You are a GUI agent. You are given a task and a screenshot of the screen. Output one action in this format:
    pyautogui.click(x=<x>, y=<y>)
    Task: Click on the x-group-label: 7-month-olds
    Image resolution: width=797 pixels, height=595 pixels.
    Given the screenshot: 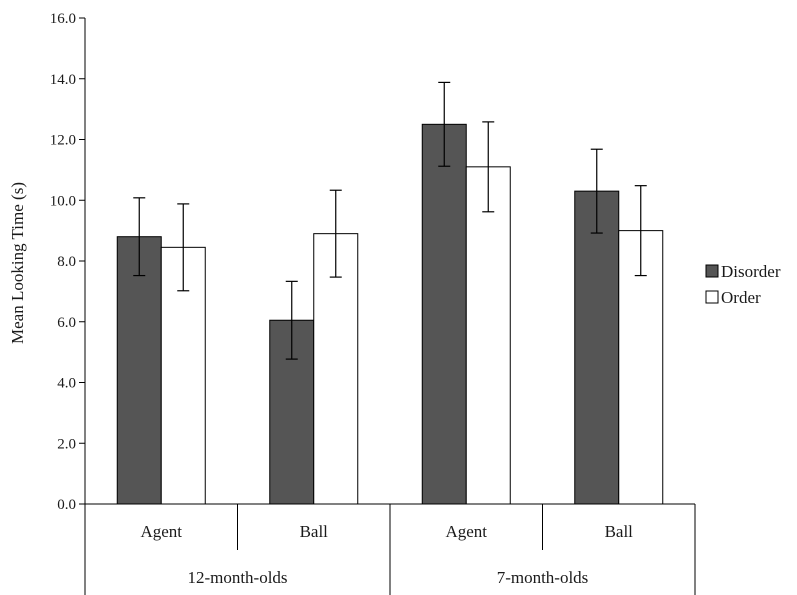 What is the action you would take?
    pyautogui.click(x=543, y=577)
    